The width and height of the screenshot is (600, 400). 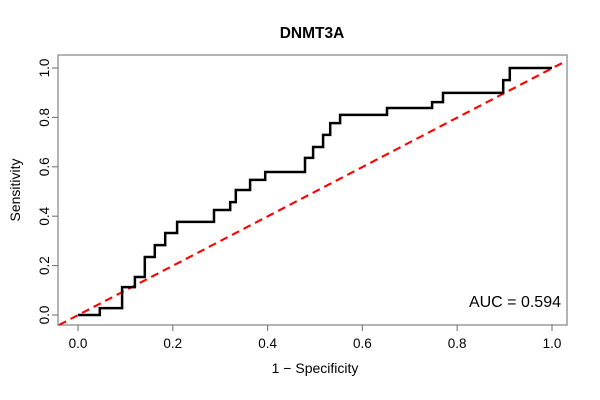 I want to click on x-tick-label: 0.0, so click(x=78, y=343).